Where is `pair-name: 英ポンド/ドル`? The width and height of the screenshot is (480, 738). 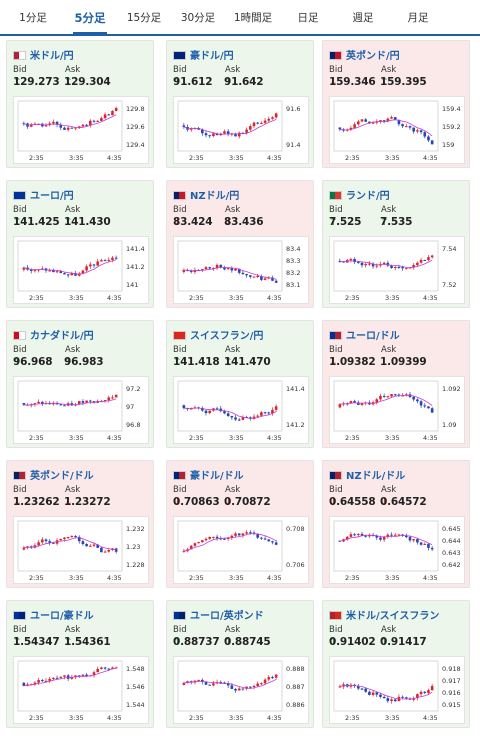
pair-name: 英ポンド/ドル is located at coordinates (62, 476).